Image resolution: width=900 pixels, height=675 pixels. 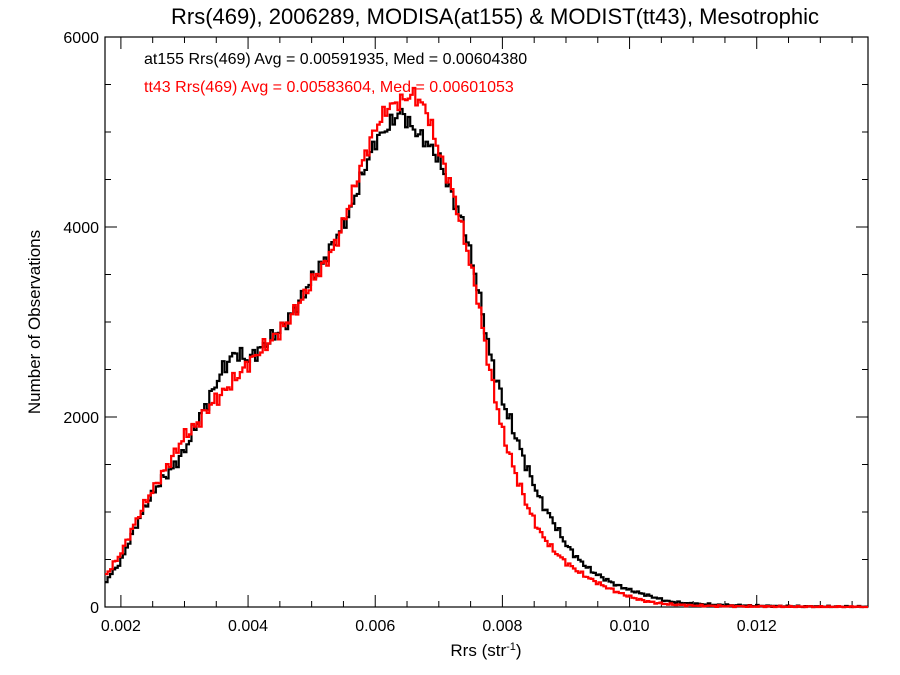 I want to click on x-tick-label: 0.012, so click(x=757, y=626).